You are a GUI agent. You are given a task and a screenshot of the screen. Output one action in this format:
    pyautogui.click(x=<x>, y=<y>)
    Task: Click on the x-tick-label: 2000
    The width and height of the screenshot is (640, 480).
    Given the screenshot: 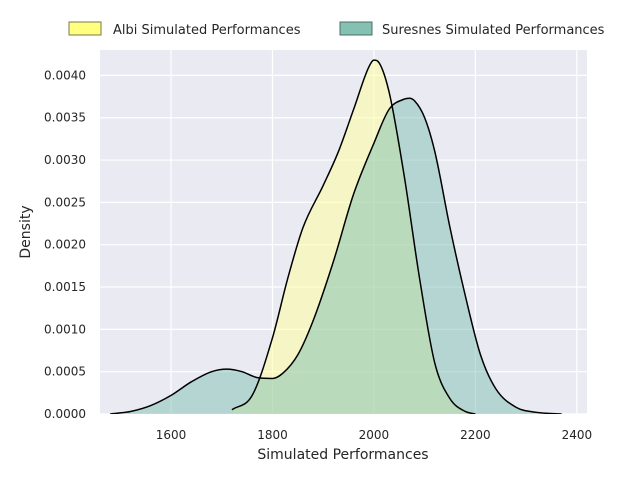 What is the action you would take?
    pyautogui.click(x=374, y=435)
    